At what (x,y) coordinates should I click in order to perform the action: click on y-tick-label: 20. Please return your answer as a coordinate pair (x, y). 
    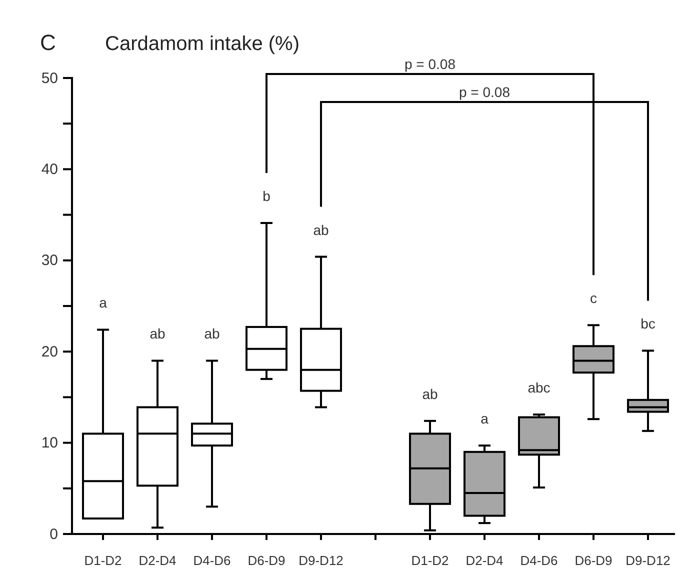
    Looking at the image, I should click on (49, 351).